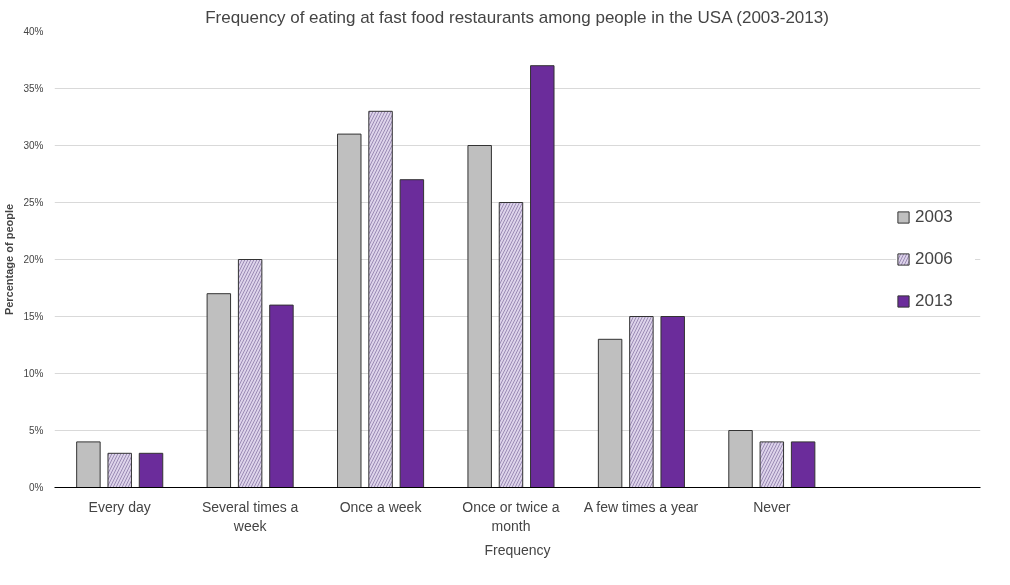  Describe the element at coordinates (772, 506) in the screenshot. I see `x-tick-label: Never` at that location.